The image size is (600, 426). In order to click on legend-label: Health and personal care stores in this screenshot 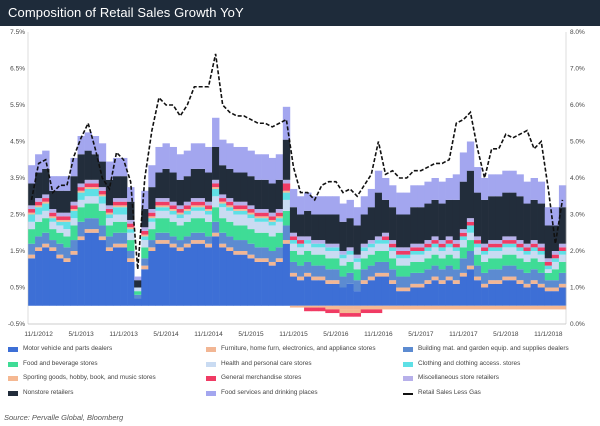, I will do `click(266, 363)`.